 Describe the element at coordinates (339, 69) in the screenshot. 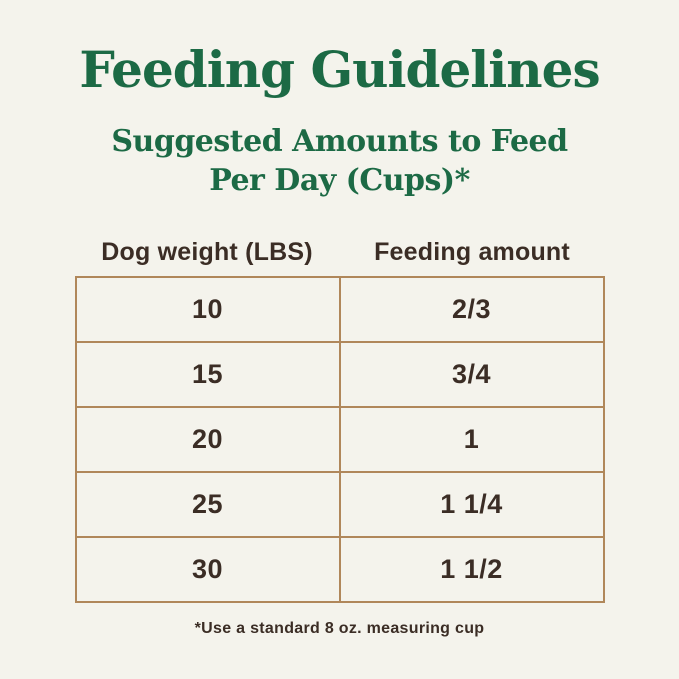

I see `page-title: Feeding Guidelines` at that location.